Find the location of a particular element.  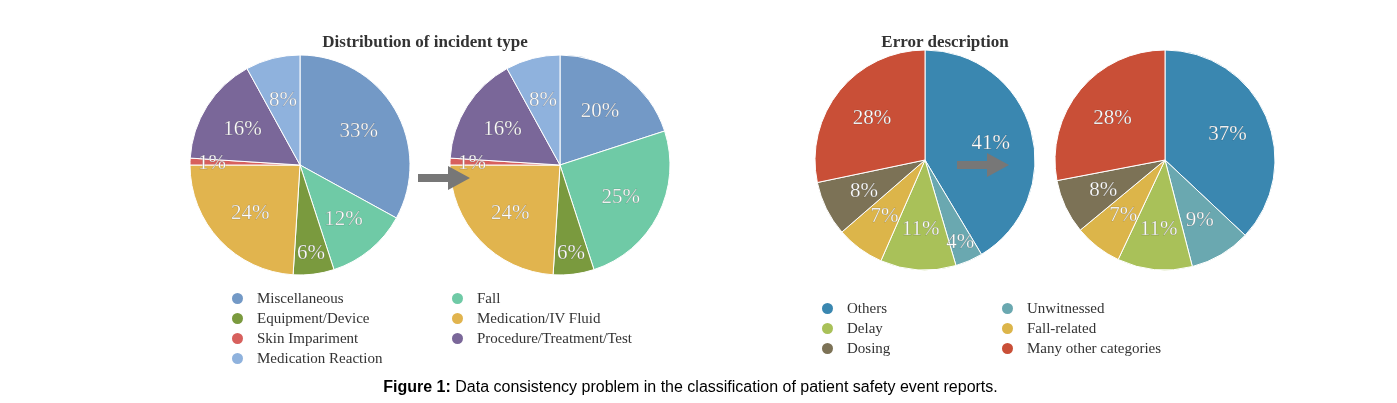

chart-title: Error description is located at coordinates (945, 42).